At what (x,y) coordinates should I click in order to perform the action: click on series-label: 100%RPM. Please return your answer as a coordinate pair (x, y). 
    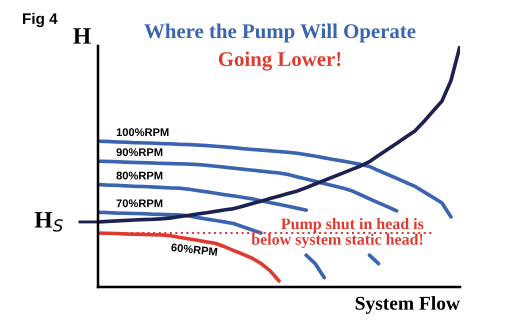
    Looking at the image, I should click on (142, 132).